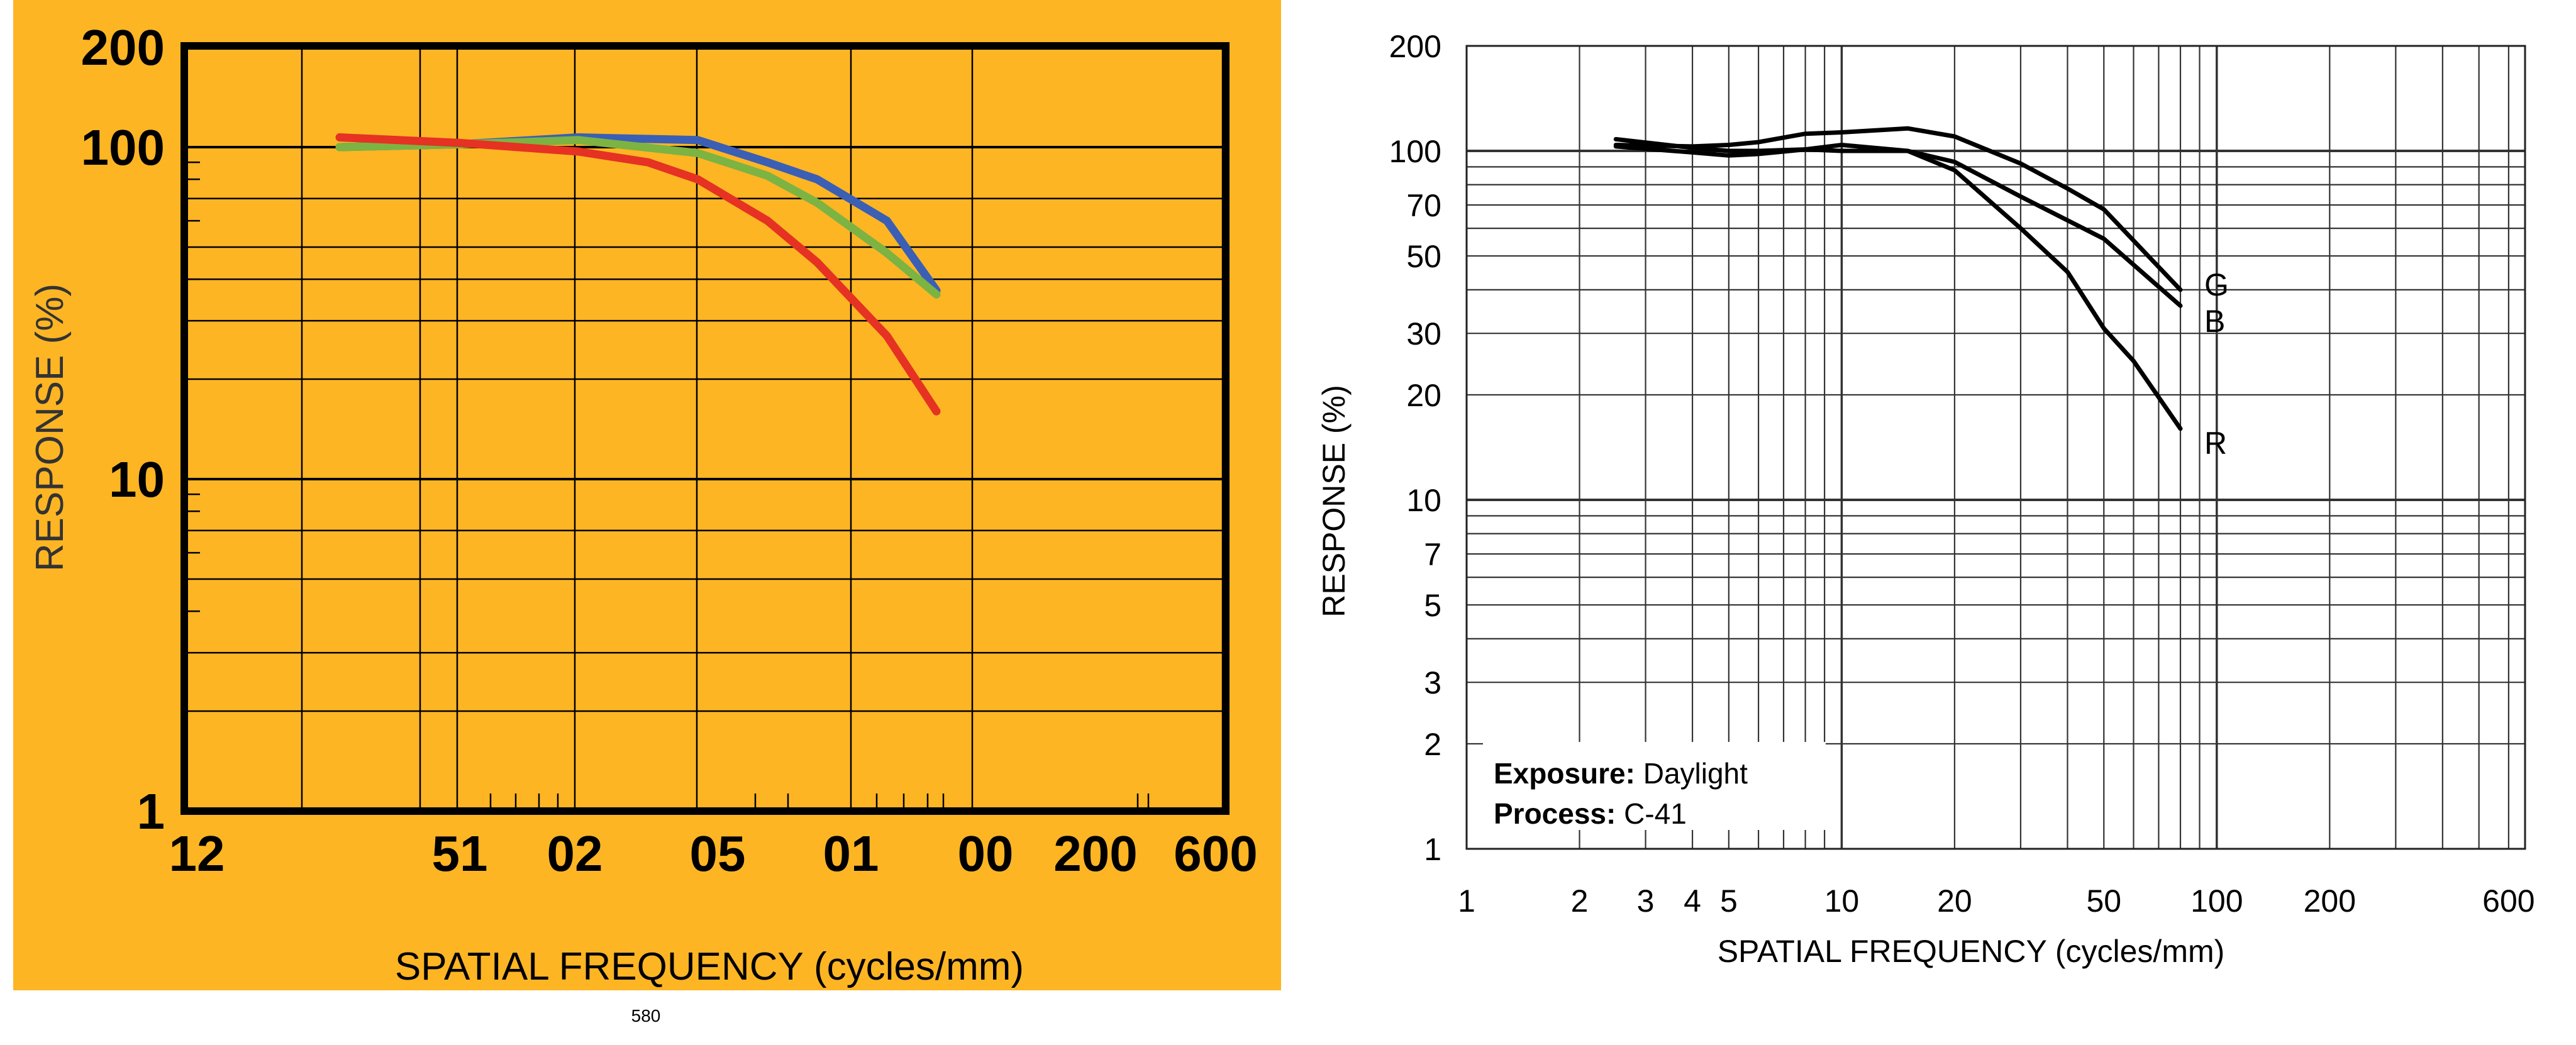 The width and height of the screenshot is (2576, 1045). Describe the element at coordinates (460, 854) in the screenshot. I see `left-x-tick-label: 51` at that location.